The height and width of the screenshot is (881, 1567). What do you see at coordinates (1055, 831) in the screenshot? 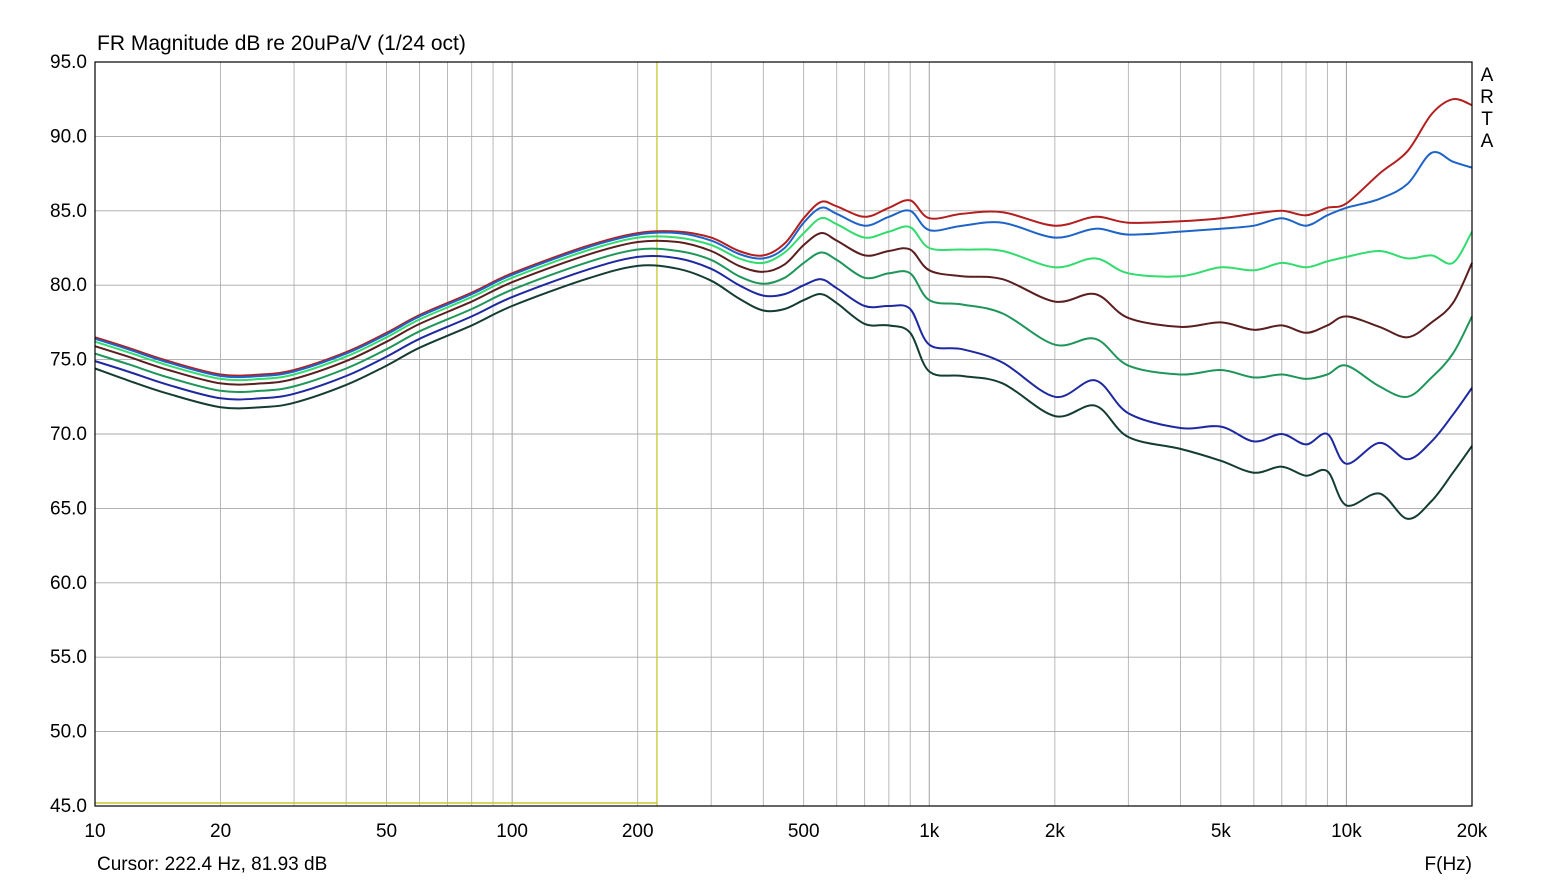
I see `x-tick-label: 2k` at bounding box center [1055, 831].